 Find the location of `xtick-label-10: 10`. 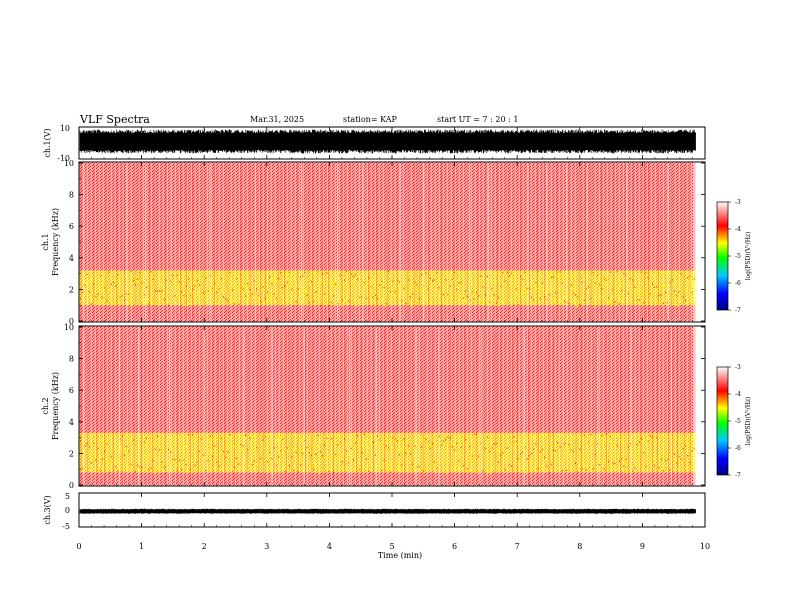

xtick-label-10: 10 is located at coordinates (705, 546).